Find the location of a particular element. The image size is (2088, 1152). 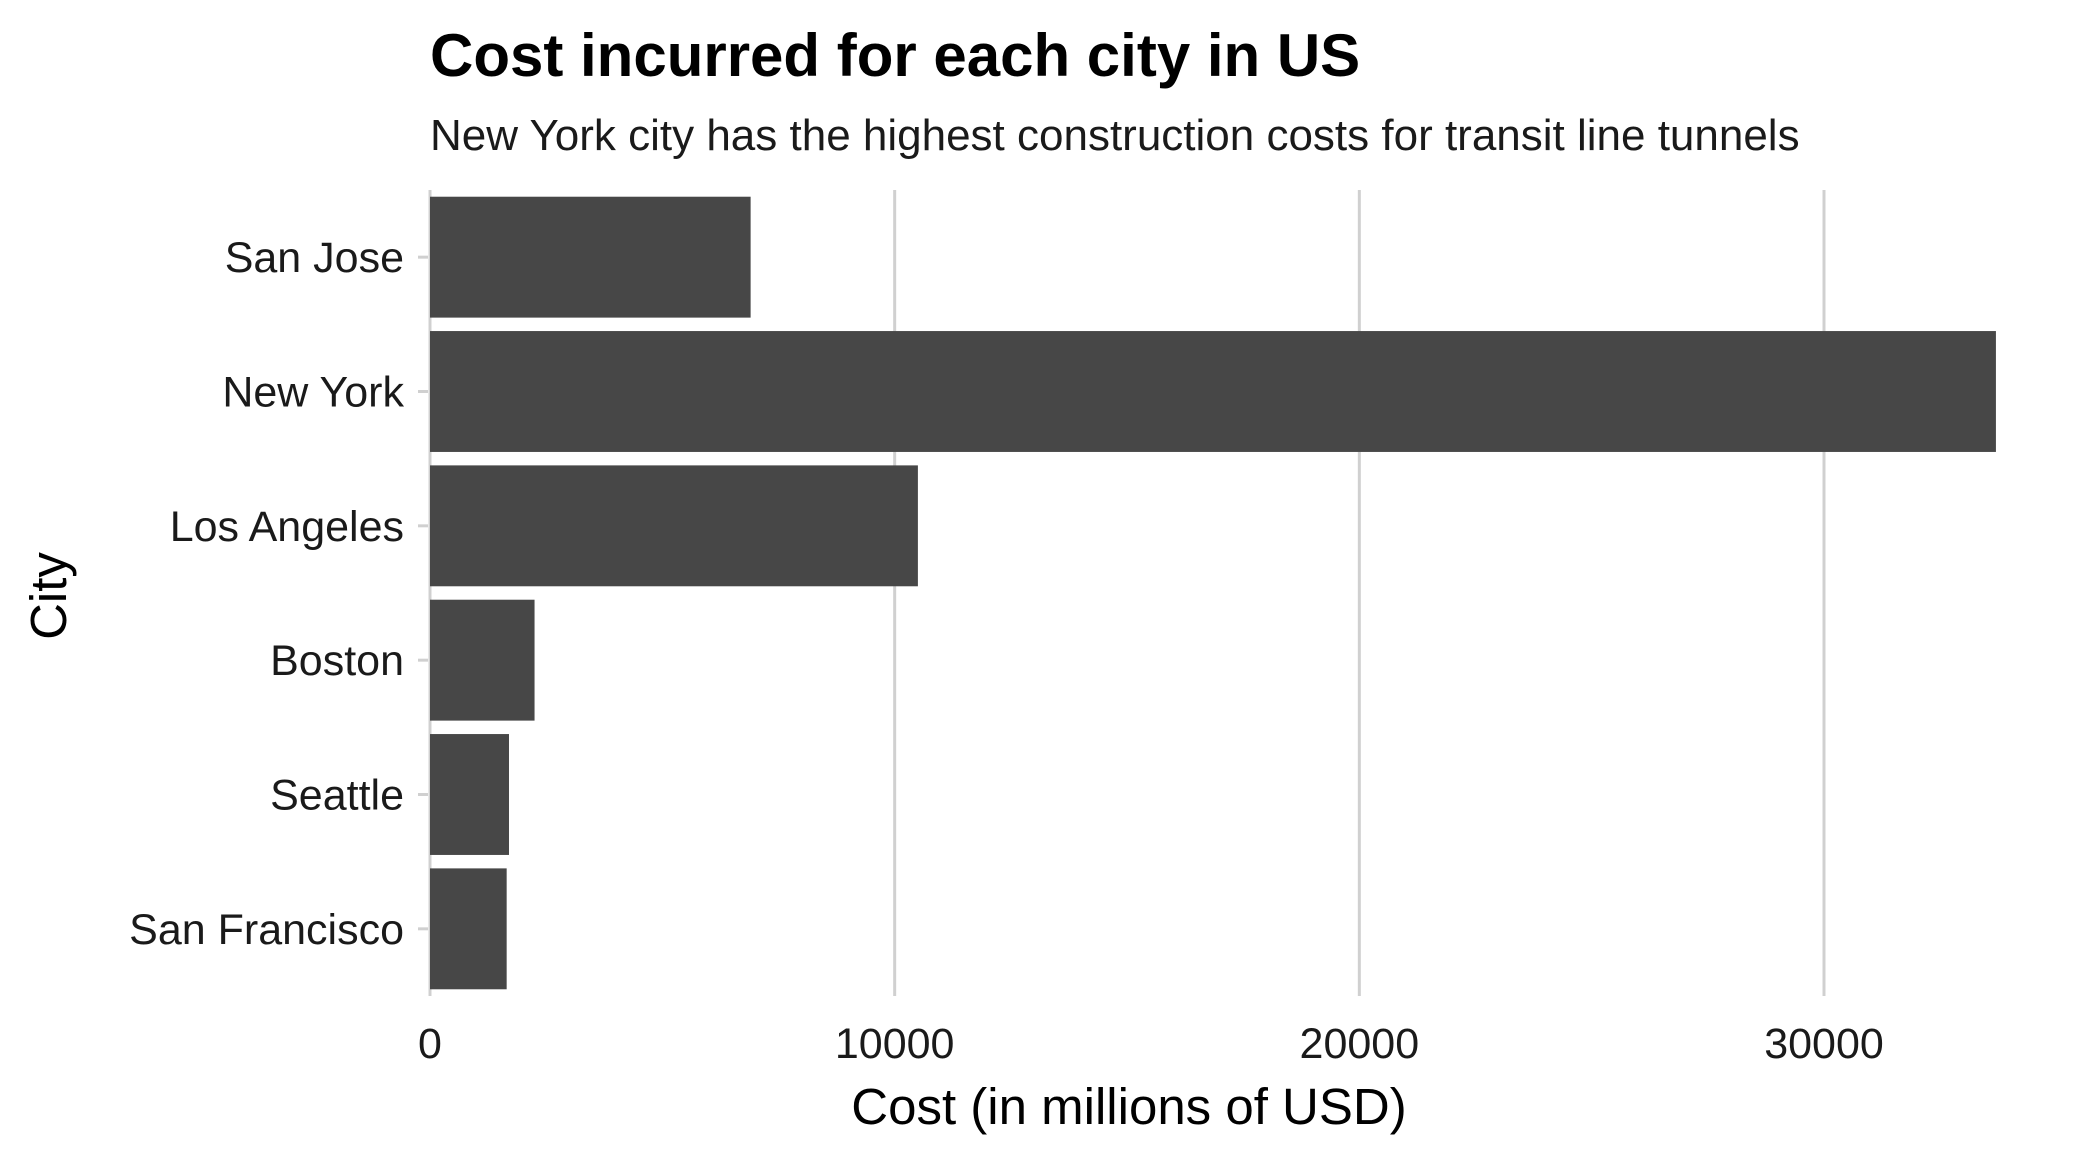

bar-los-angeles is located at coordinates (674, 526).